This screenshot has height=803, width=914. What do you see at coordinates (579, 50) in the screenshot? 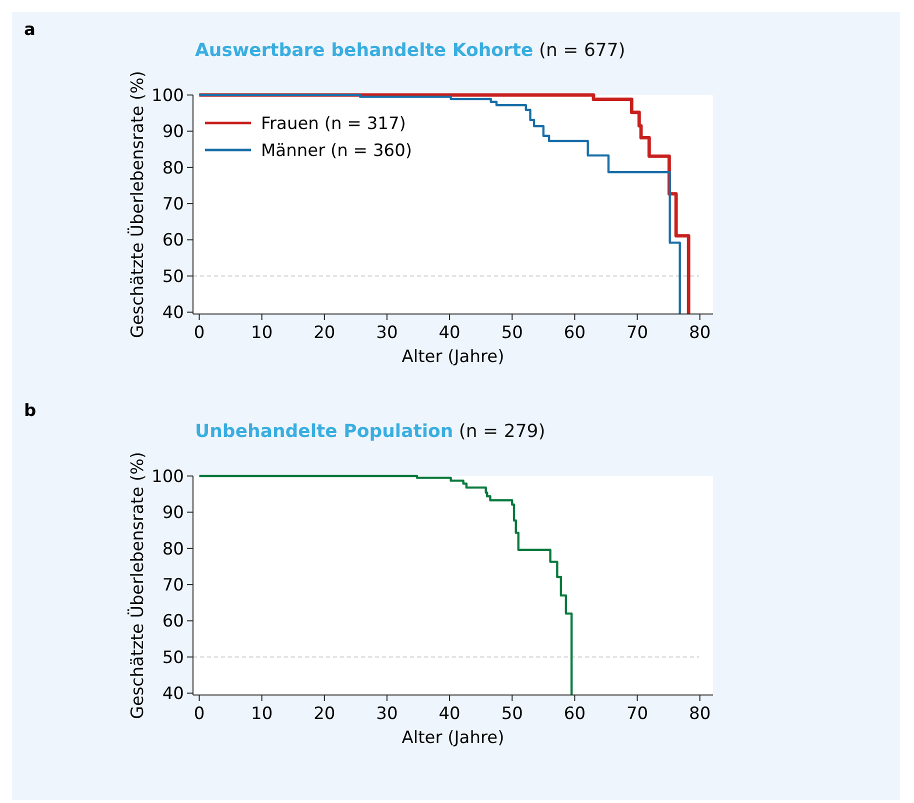
I see `chart-subtitle: (n = 677)` at bounding box center [579, 50].